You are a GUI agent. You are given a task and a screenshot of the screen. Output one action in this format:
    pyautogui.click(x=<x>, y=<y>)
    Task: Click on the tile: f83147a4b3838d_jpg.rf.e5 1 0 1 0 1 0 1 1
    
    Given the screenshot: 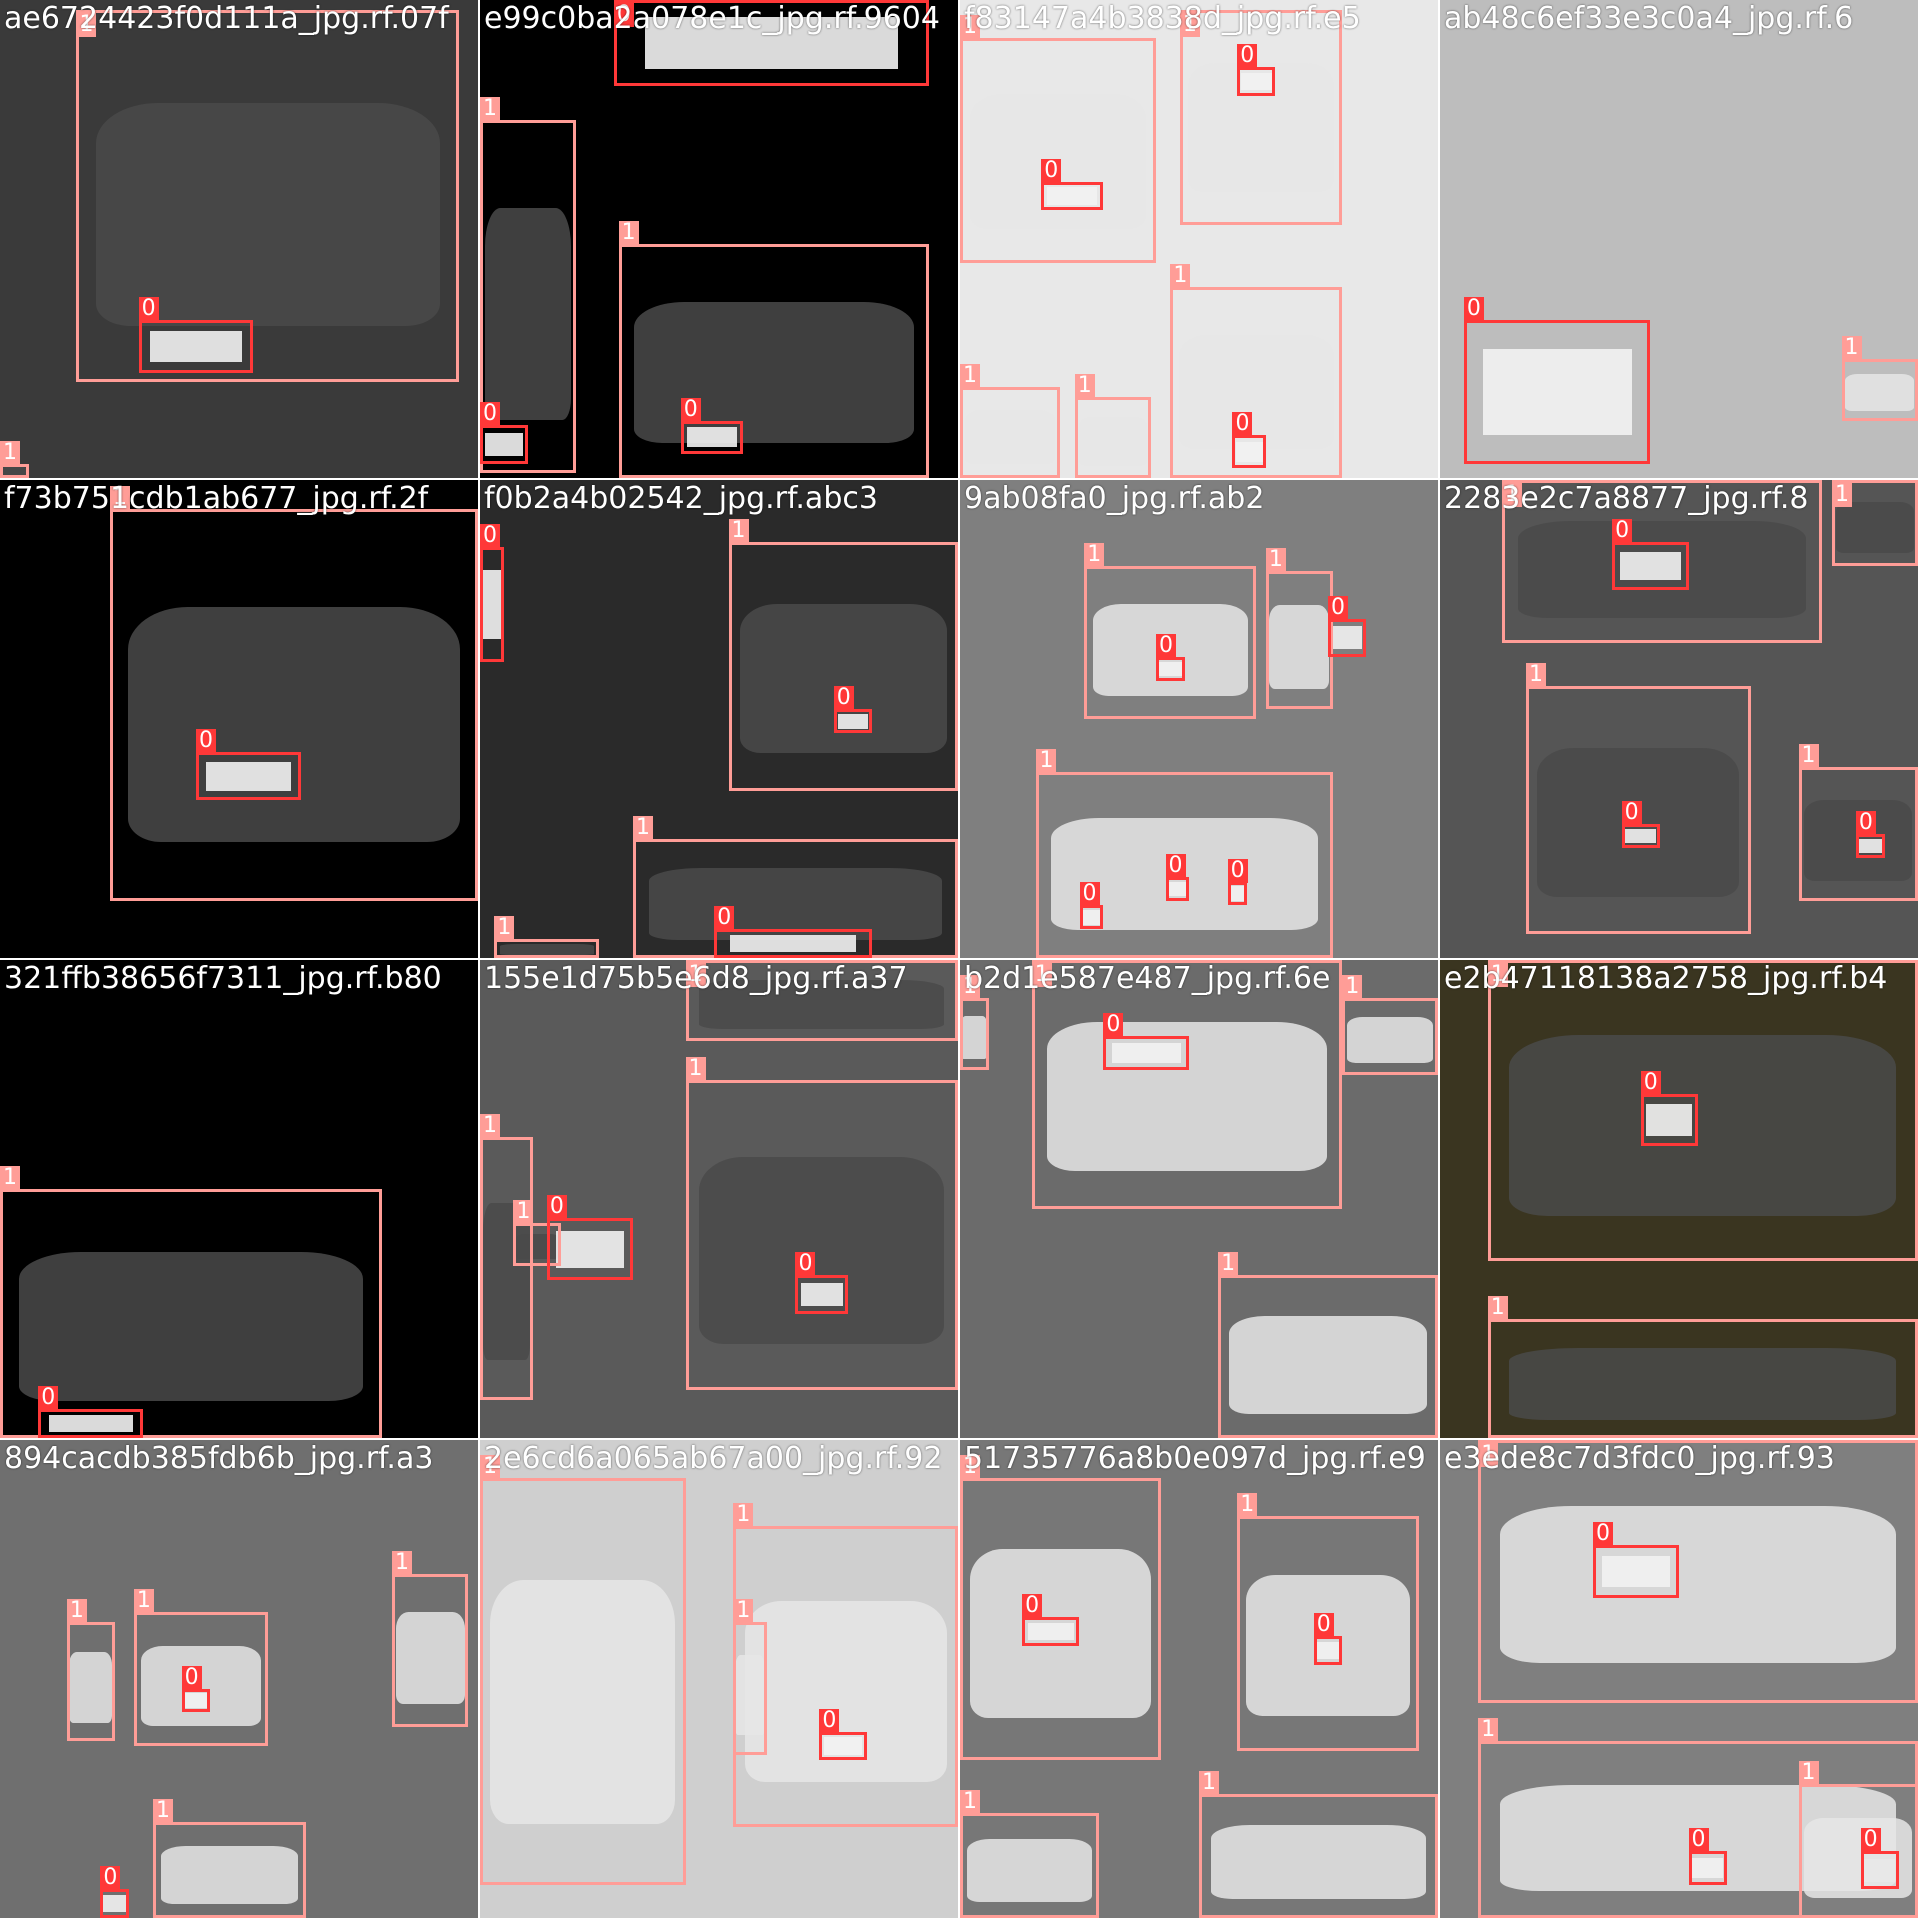 What is the action you would take?
    pyautogui.click(x=1199, y=239)
    